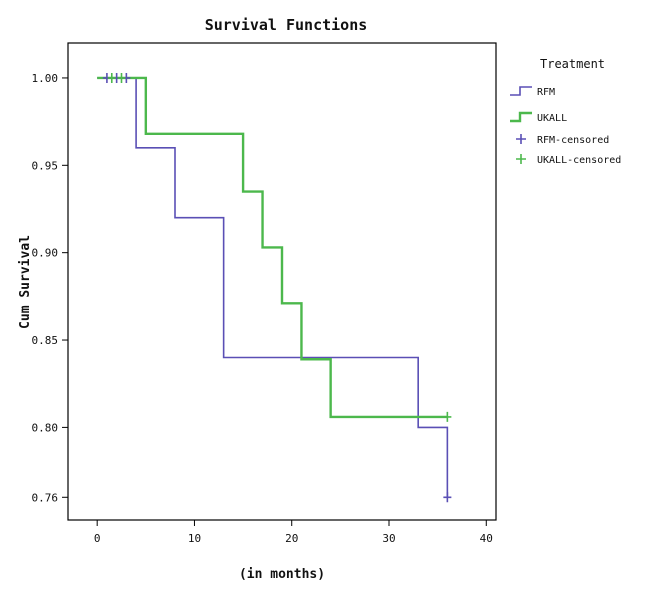 The width and height of the screenshot is (650, 590). I want to click on y-tick-label: 1.00, so click(45, 78).